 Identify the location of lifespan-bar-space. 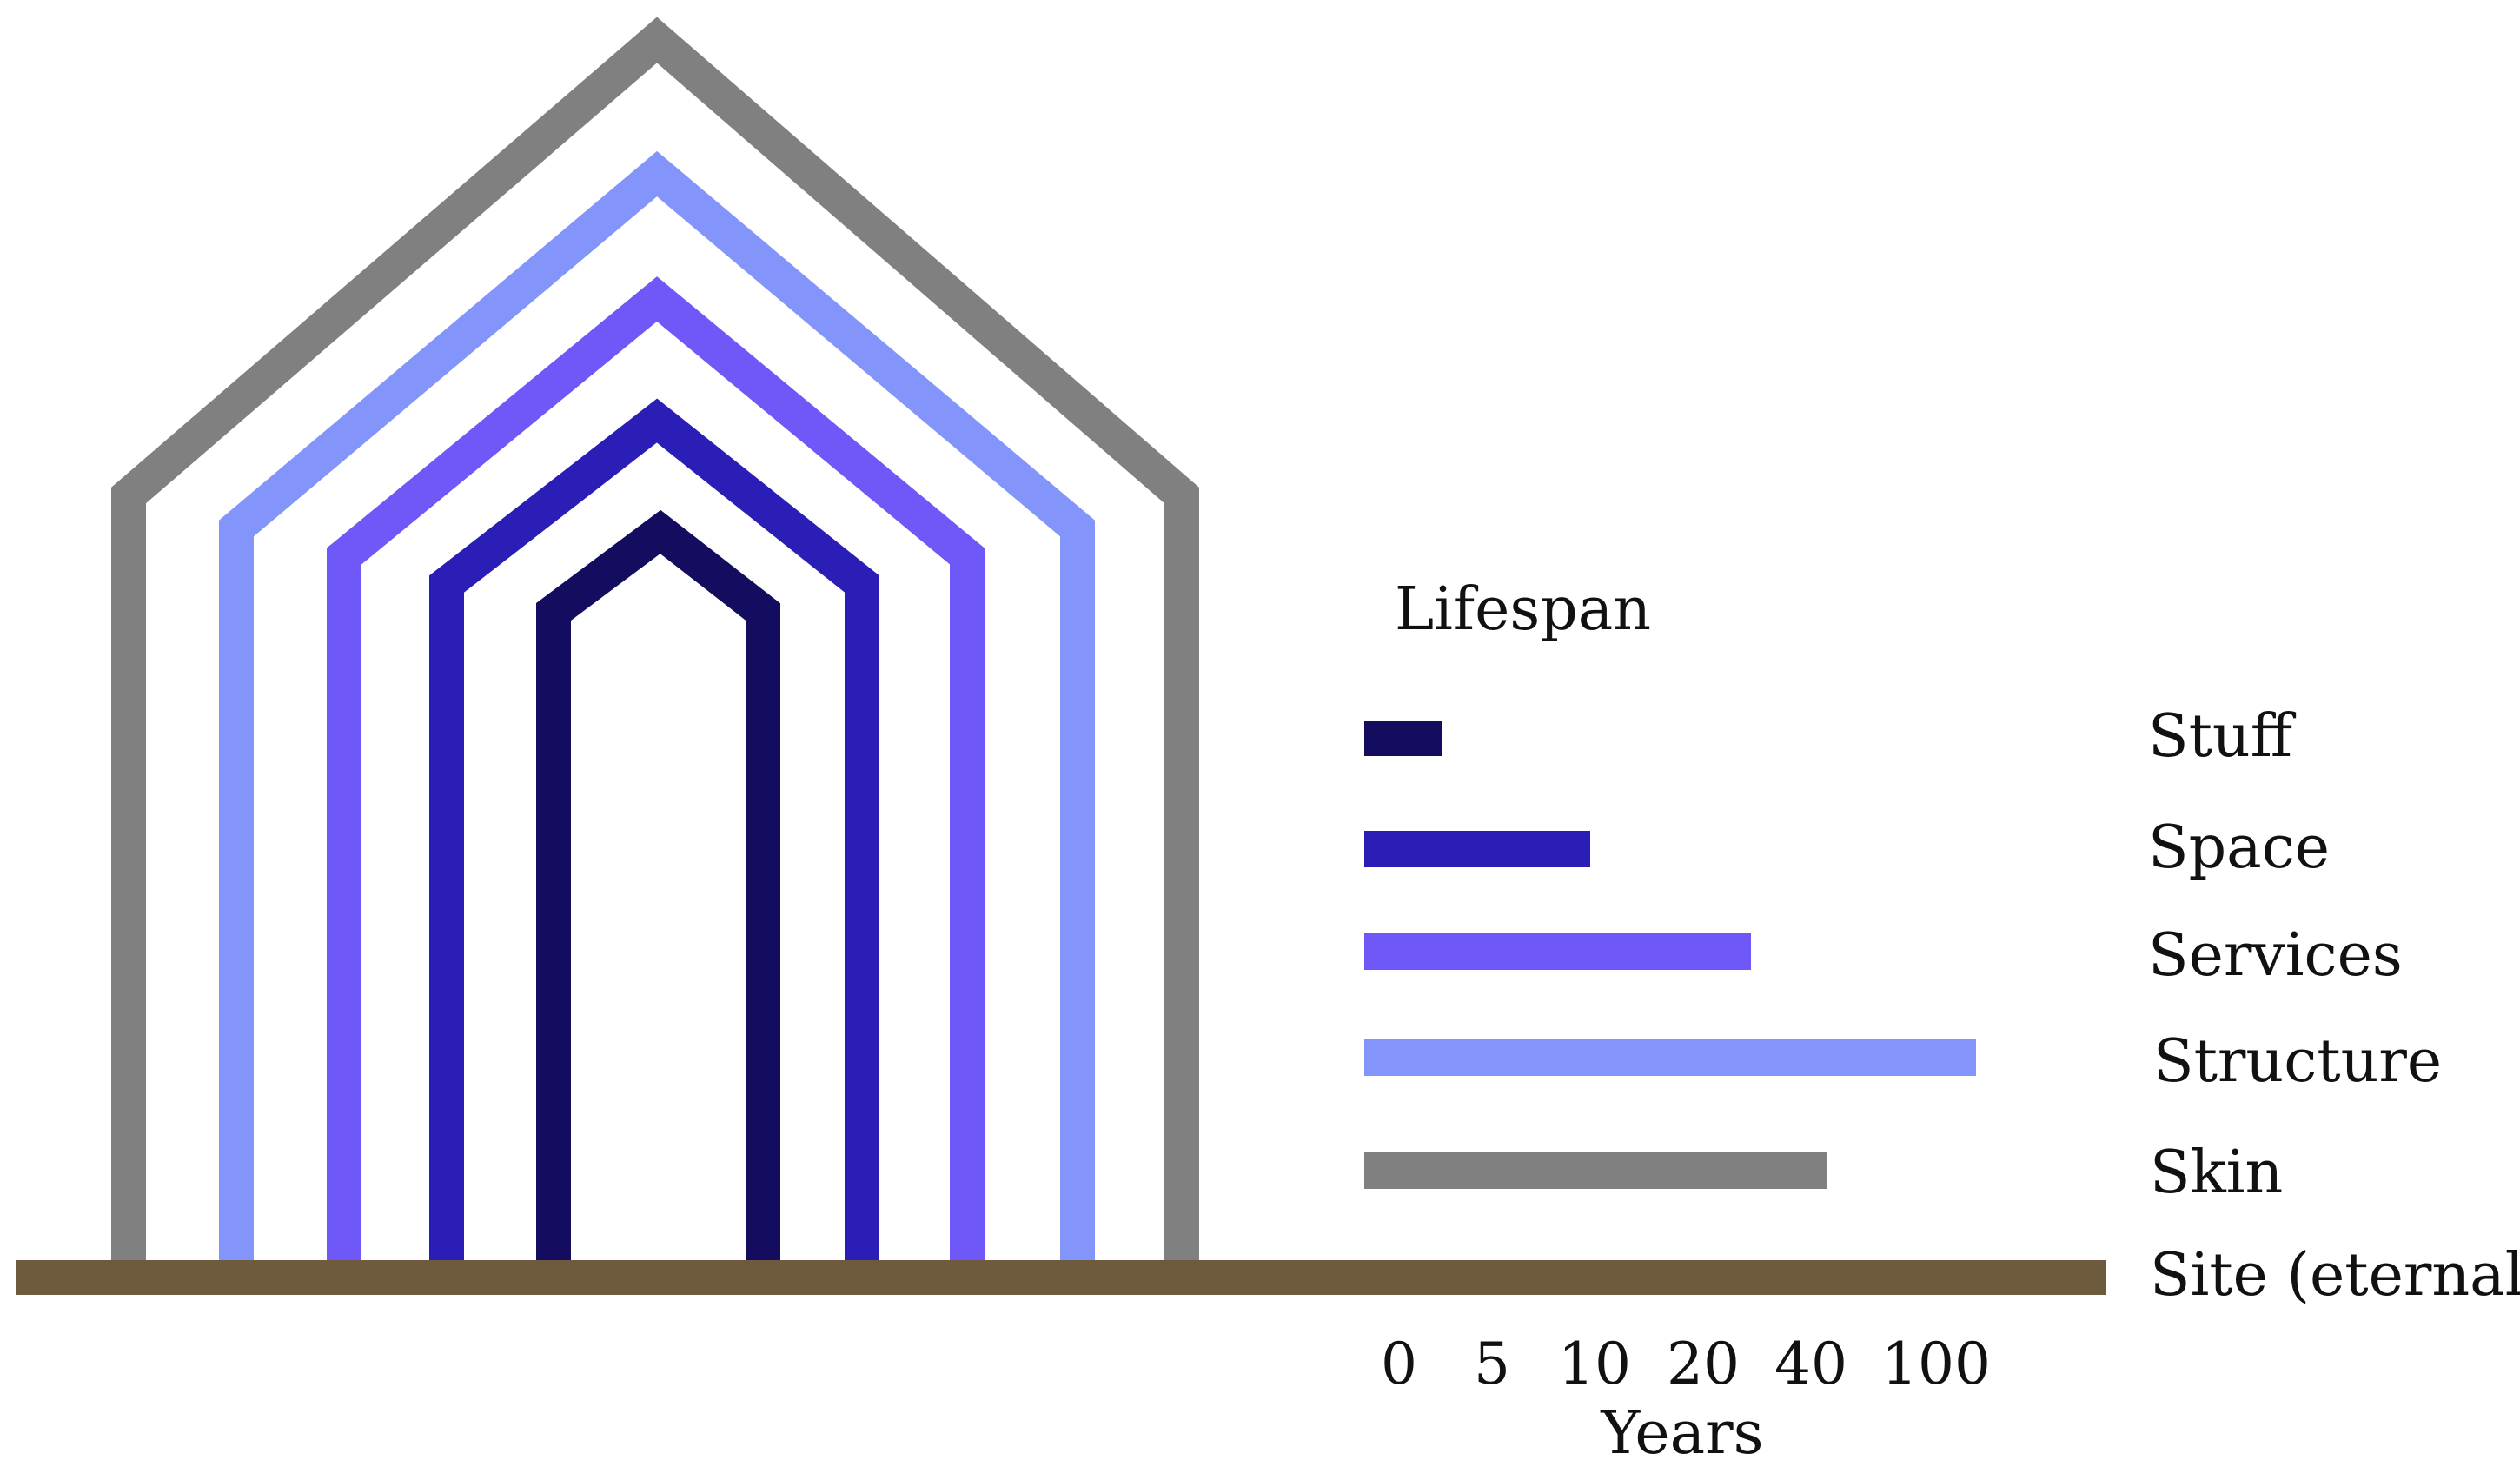
(1477, 849).